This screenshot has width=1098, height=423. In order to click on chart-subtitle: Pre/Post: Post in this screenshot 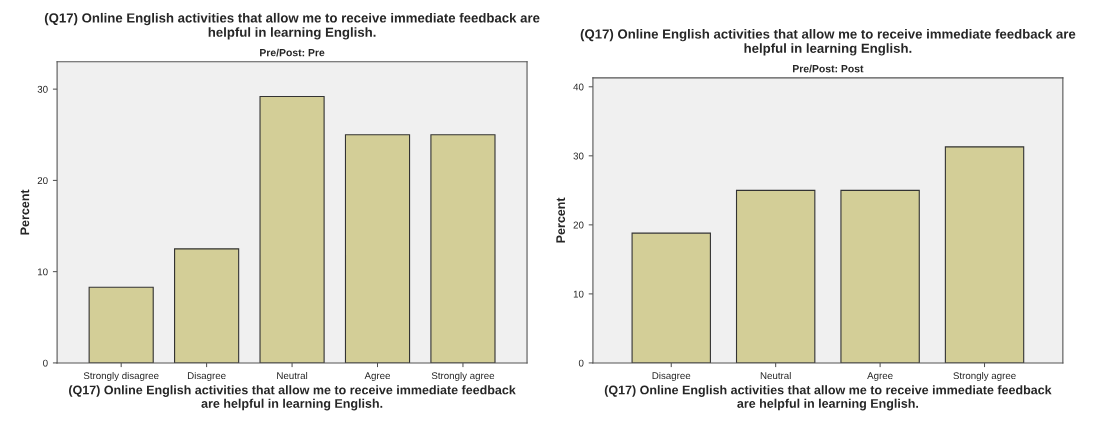, I will do `click(828, 68)`.